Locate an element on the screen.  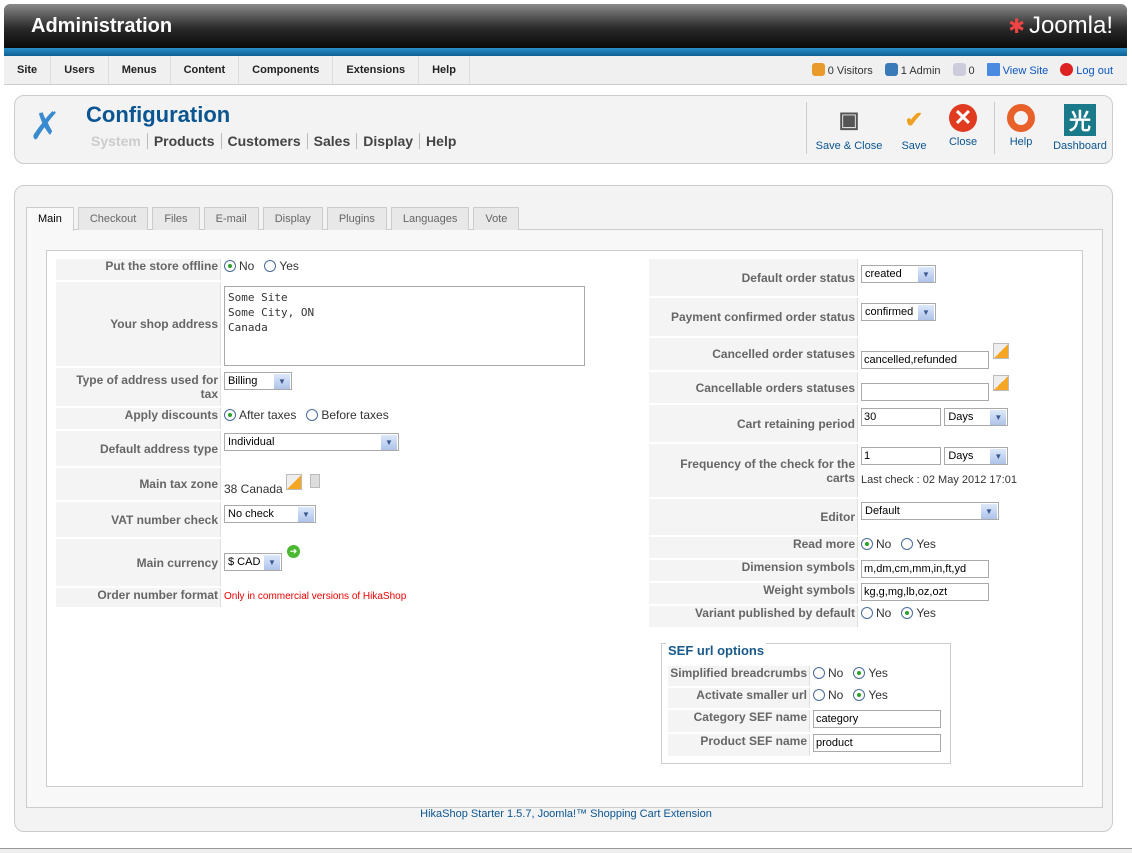
tax-zone-label: Main tax zone is located at coordinates (138, 484).